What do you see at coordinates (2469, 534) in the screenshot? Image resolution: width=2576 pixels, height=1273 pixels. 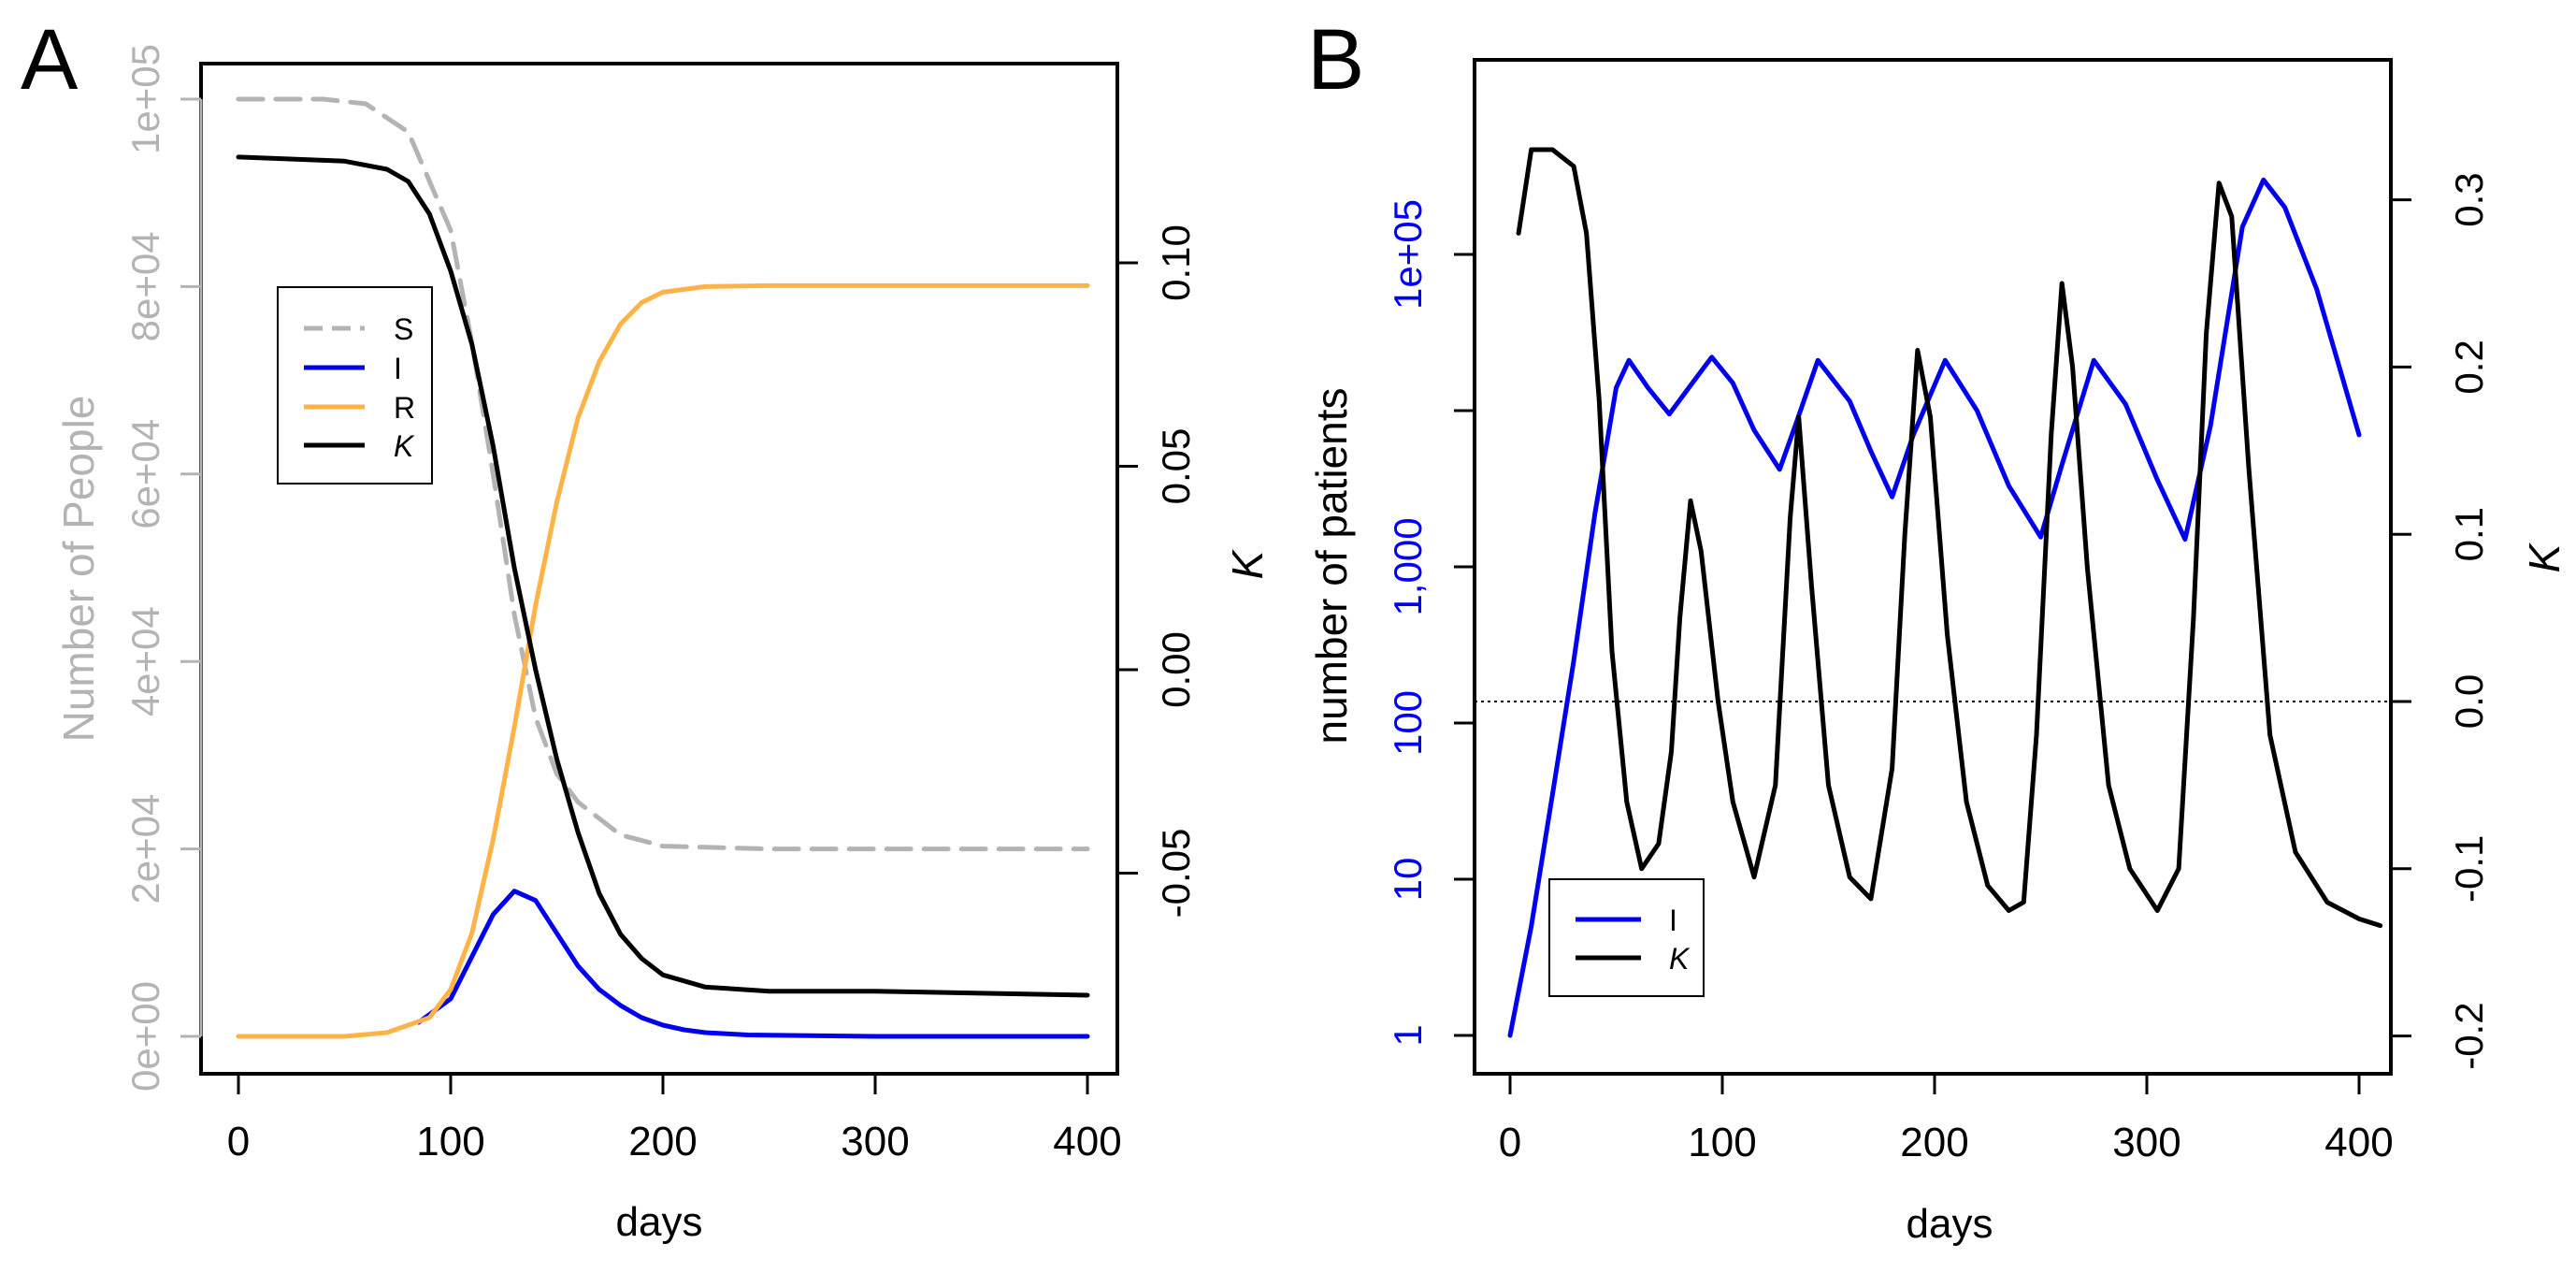 I see `panel-b-right-tick-label: 0.1` at bounding box center [2469, 534].